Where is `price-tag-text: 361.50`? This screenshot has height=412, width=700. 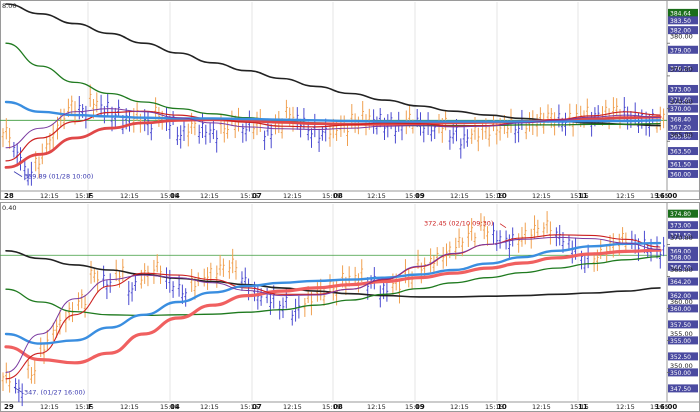
price-tag-text: 361.50 is located at coordinates (680, 165).